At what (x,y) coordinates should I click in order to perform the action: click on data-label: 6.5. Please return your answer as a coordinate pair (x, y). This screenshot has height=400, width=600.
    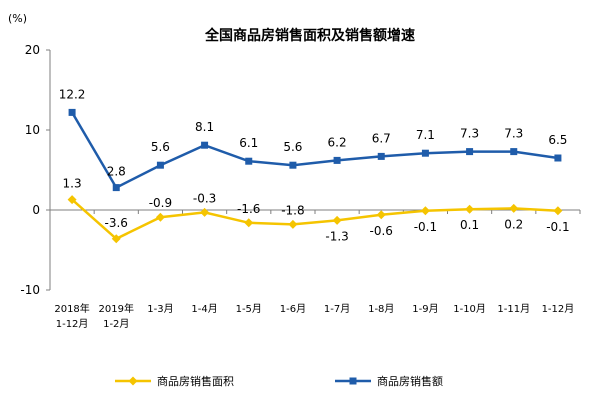
    Looking at the image, I should click on (557, 140).